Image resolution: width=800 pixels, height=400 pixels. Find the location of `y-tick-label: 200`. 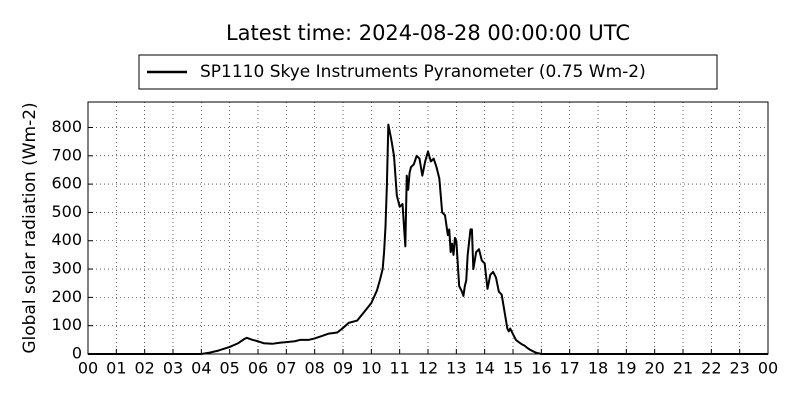

y-tick-label: 200 is located at coordinates (66, 296).